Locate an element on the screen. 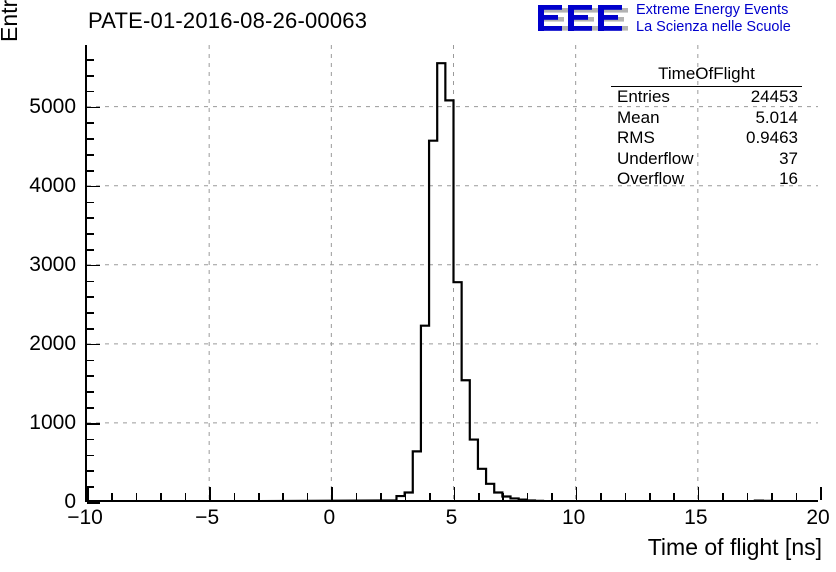 The image size is (836, 572). y-tick-label: 5000 is located at coordinates (52, 106).